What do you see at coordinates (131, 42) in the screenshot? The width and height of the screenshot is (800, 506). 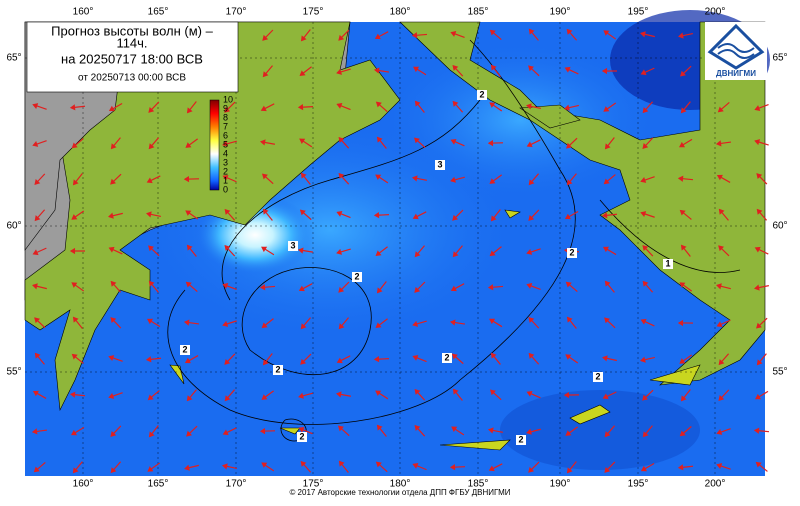 I see `title-line: 114ч.` at bounding box center [131, 42].